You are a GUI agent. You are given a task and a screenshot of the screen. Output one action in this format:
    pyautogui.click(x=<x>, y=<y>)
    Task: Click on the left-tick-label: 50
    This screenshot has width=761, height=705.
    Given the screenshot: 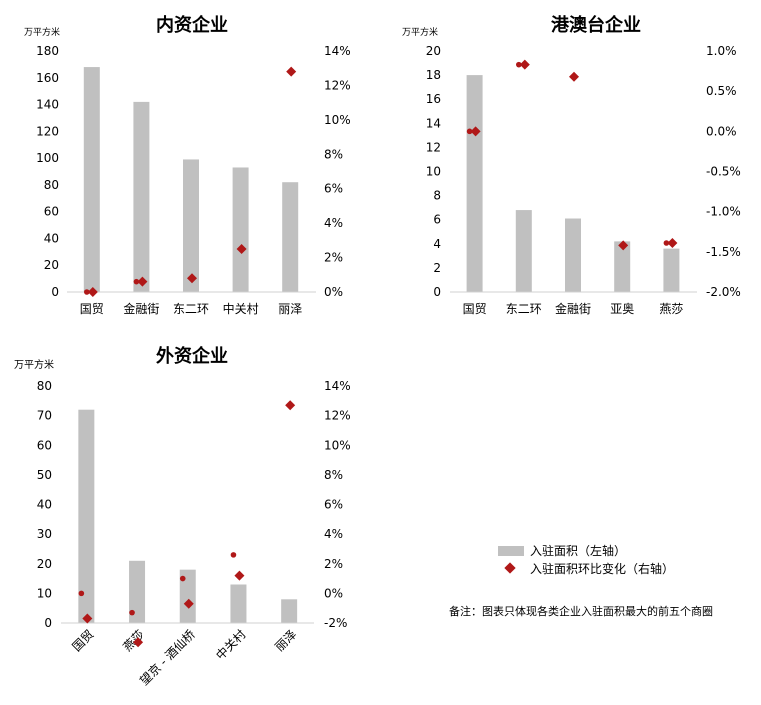 What is the action you would take?
    pyautogui.click(x=44, y=475)
    